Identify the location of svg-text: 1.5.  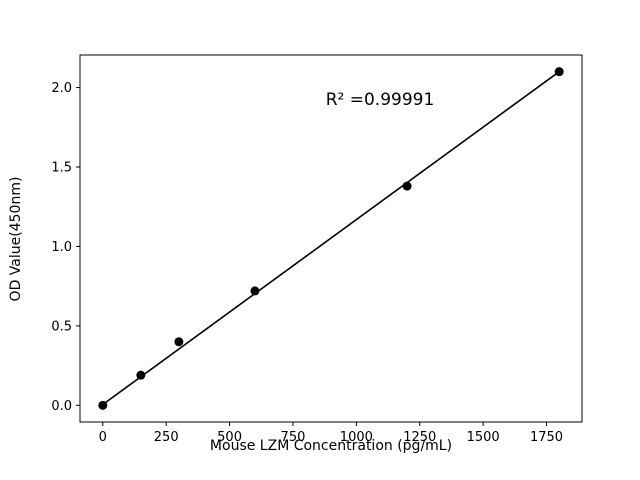
(61, 168).